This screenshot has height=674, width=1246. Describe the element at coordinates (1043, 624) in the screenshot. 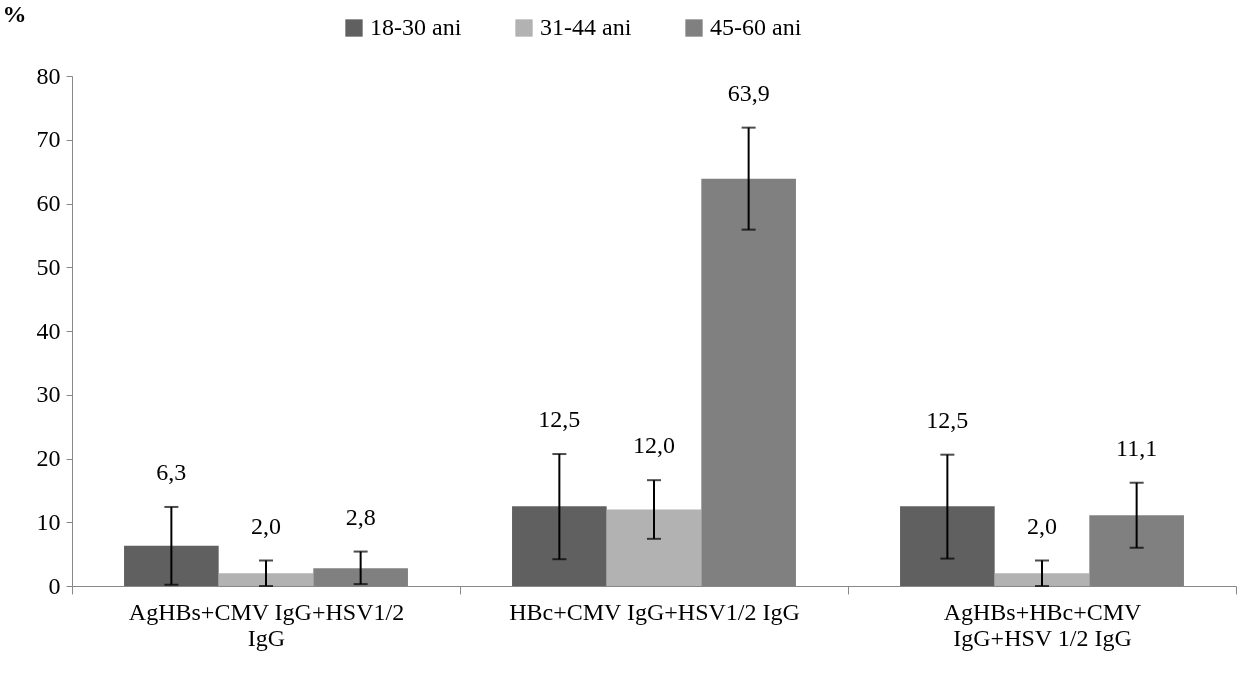

I see `x-tick-label: AgHBs+HBc+CMV IgG+HSV 1/2 IgG` at that location.